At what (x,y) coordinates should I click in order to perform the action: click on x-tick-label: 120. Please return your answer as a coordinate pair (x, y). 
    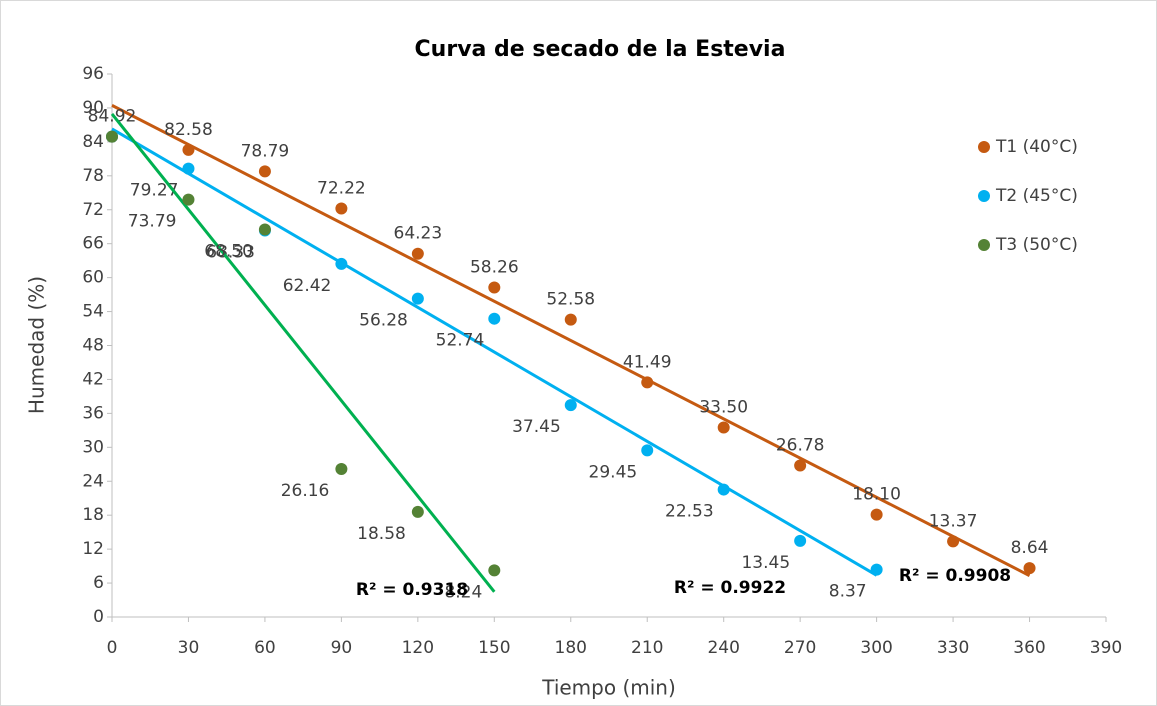
    Looking at the image, I should click on (418, 648).